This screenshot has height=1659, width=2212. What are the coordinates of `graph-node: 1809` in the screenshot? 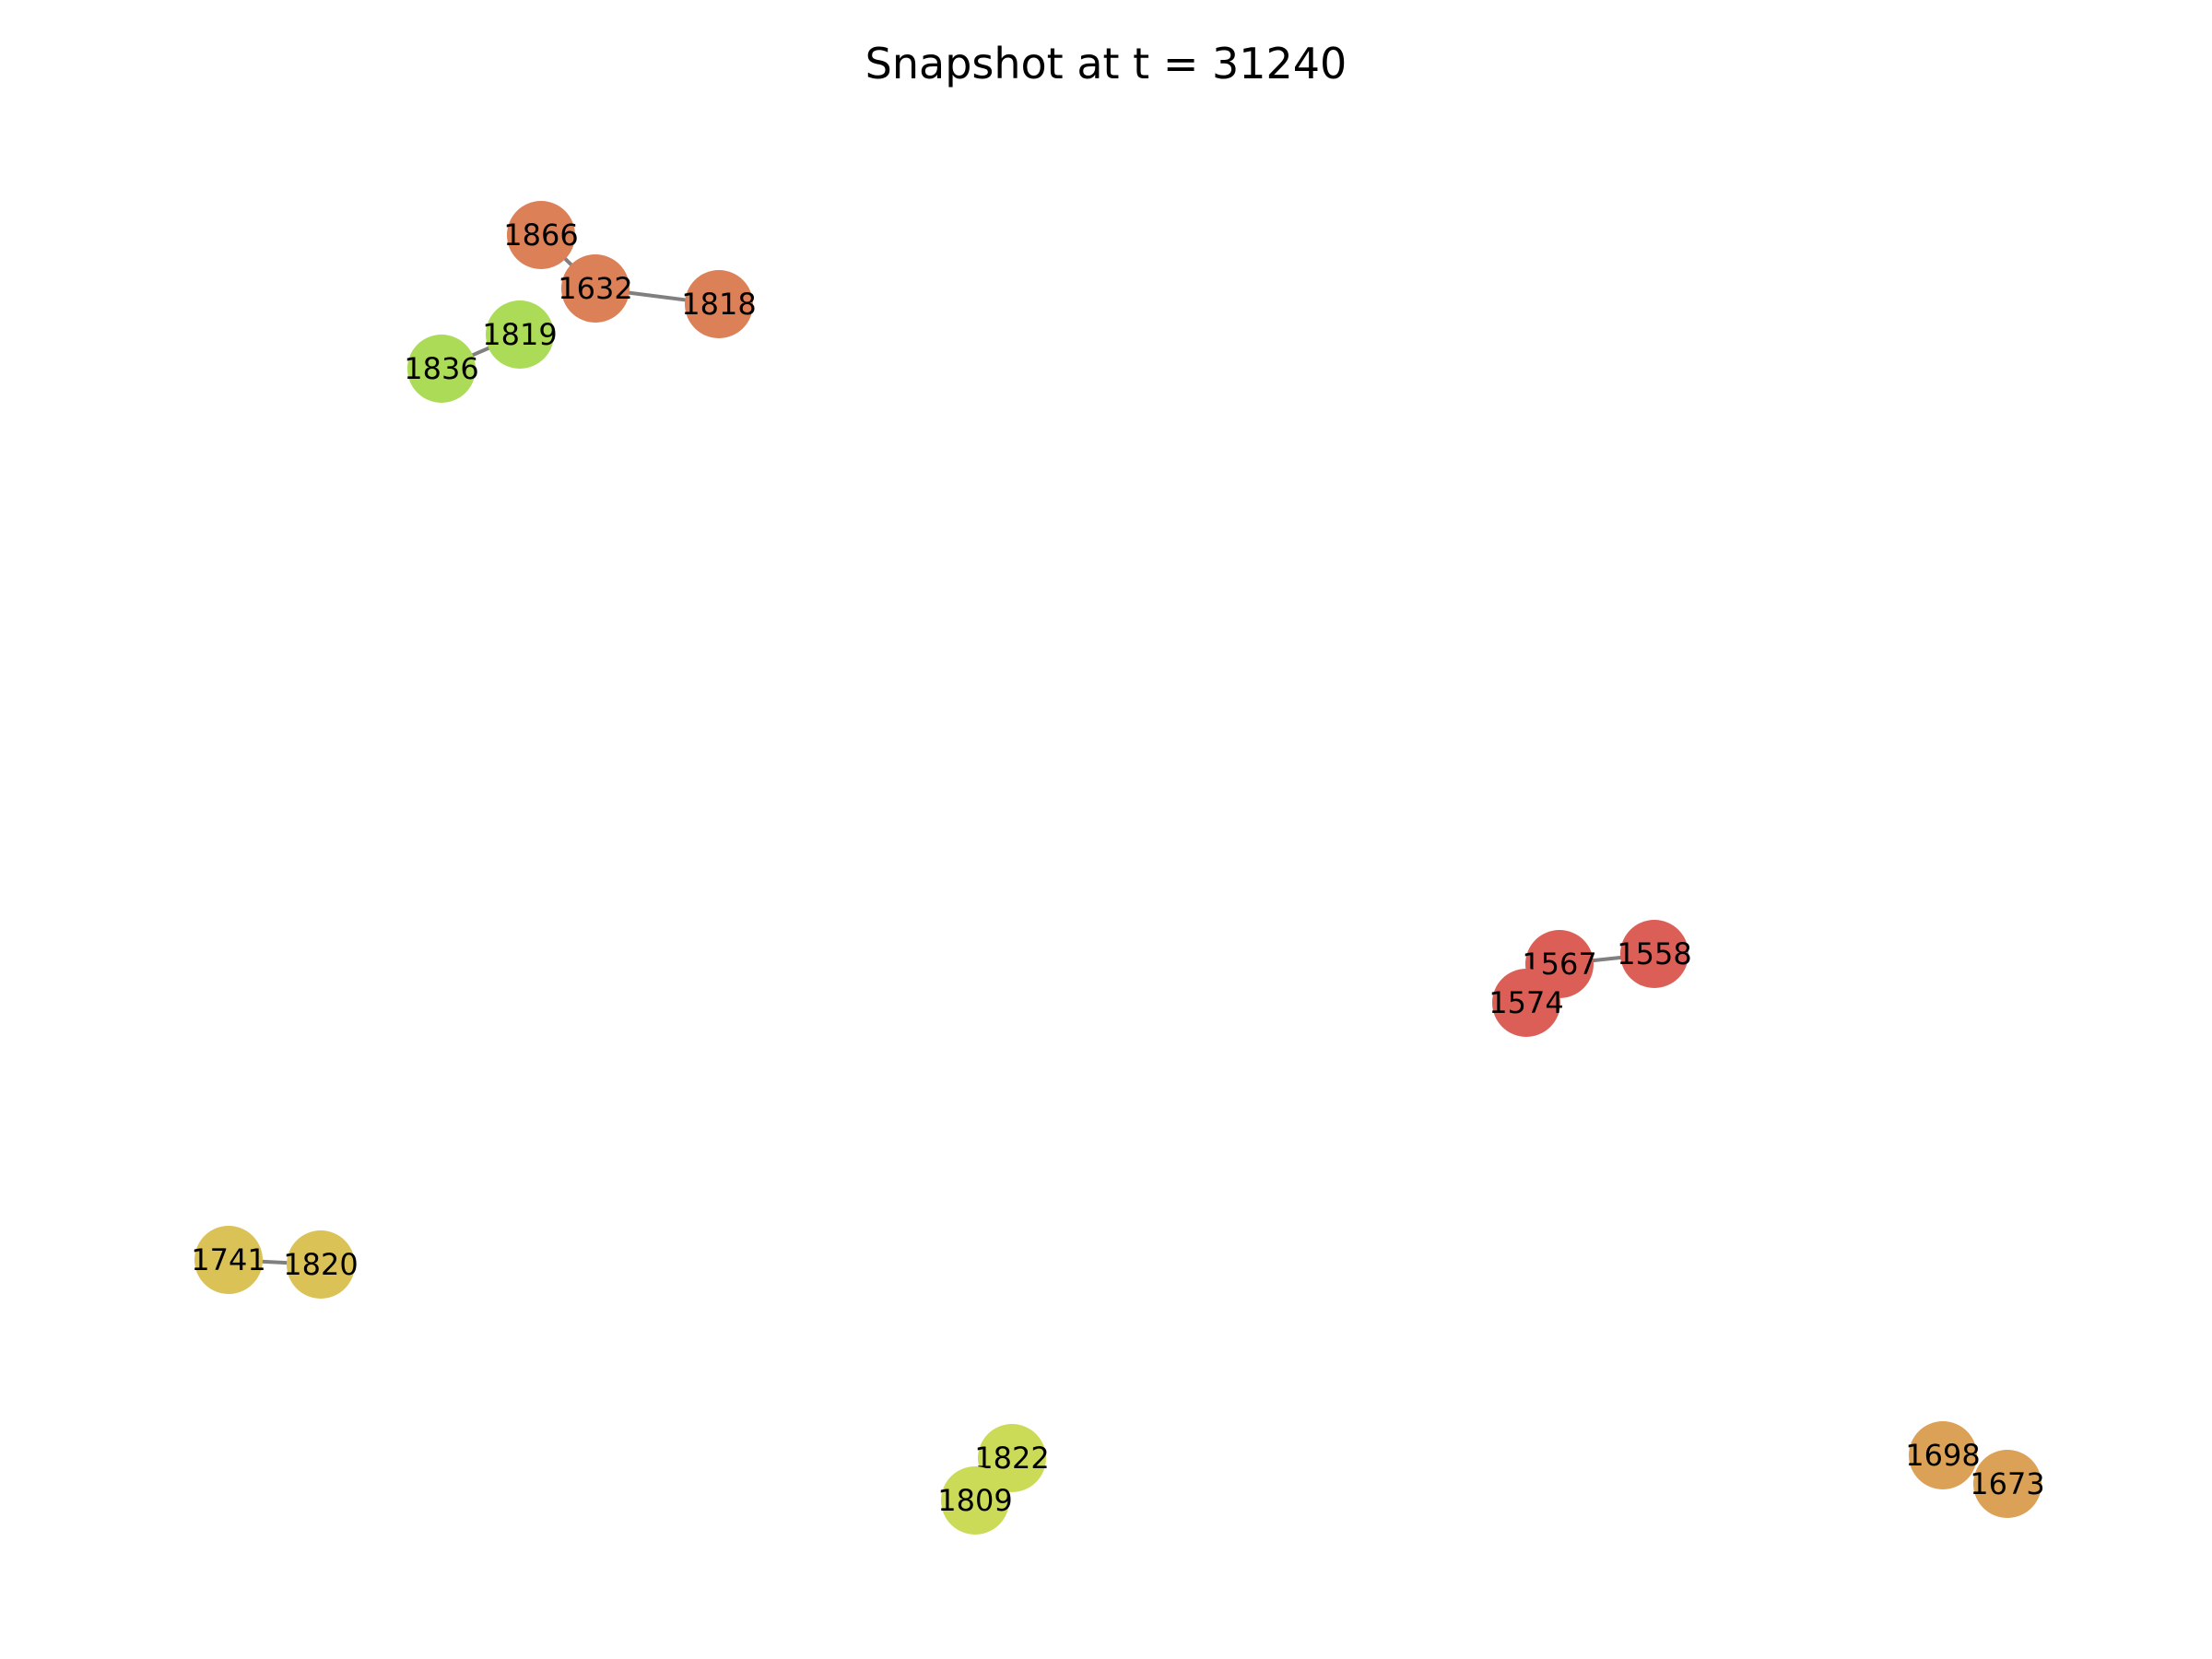 It's located at (975, 1500).